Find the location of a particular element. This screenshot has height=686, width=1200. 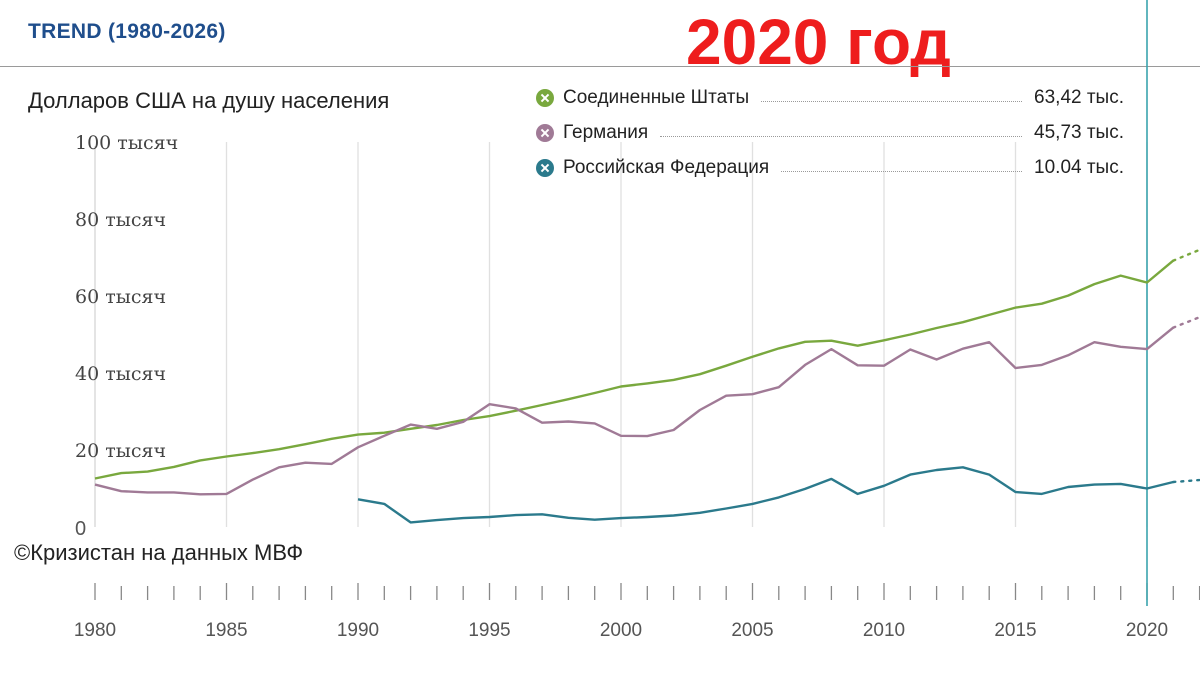

x-tick-label: 1980 is located at coordinates (95, 630).